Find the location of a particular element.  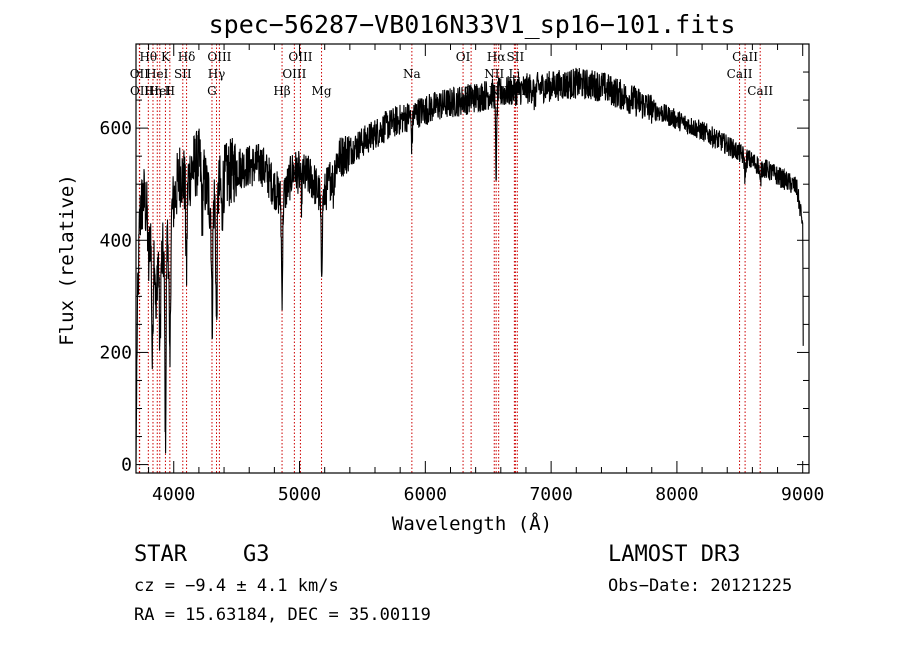

x-tick-label: 9000 is located at coordinates (802, 494).